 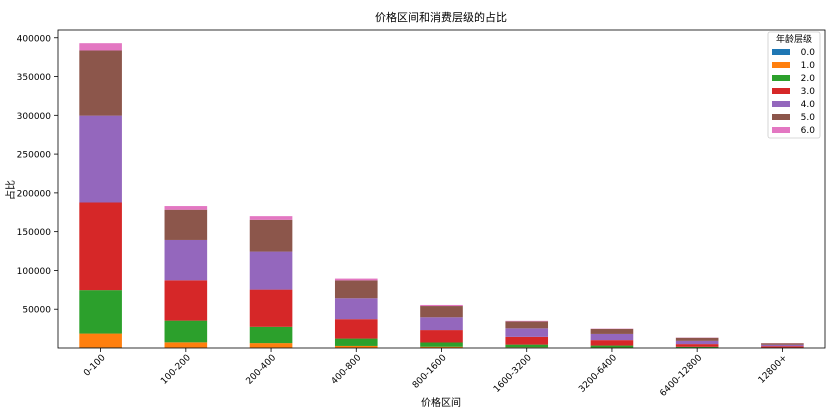 What do you see at coordinates (34, 117) in the screenshot?
I see `y-tick-label: 300000` at bounding box center [34, 117].